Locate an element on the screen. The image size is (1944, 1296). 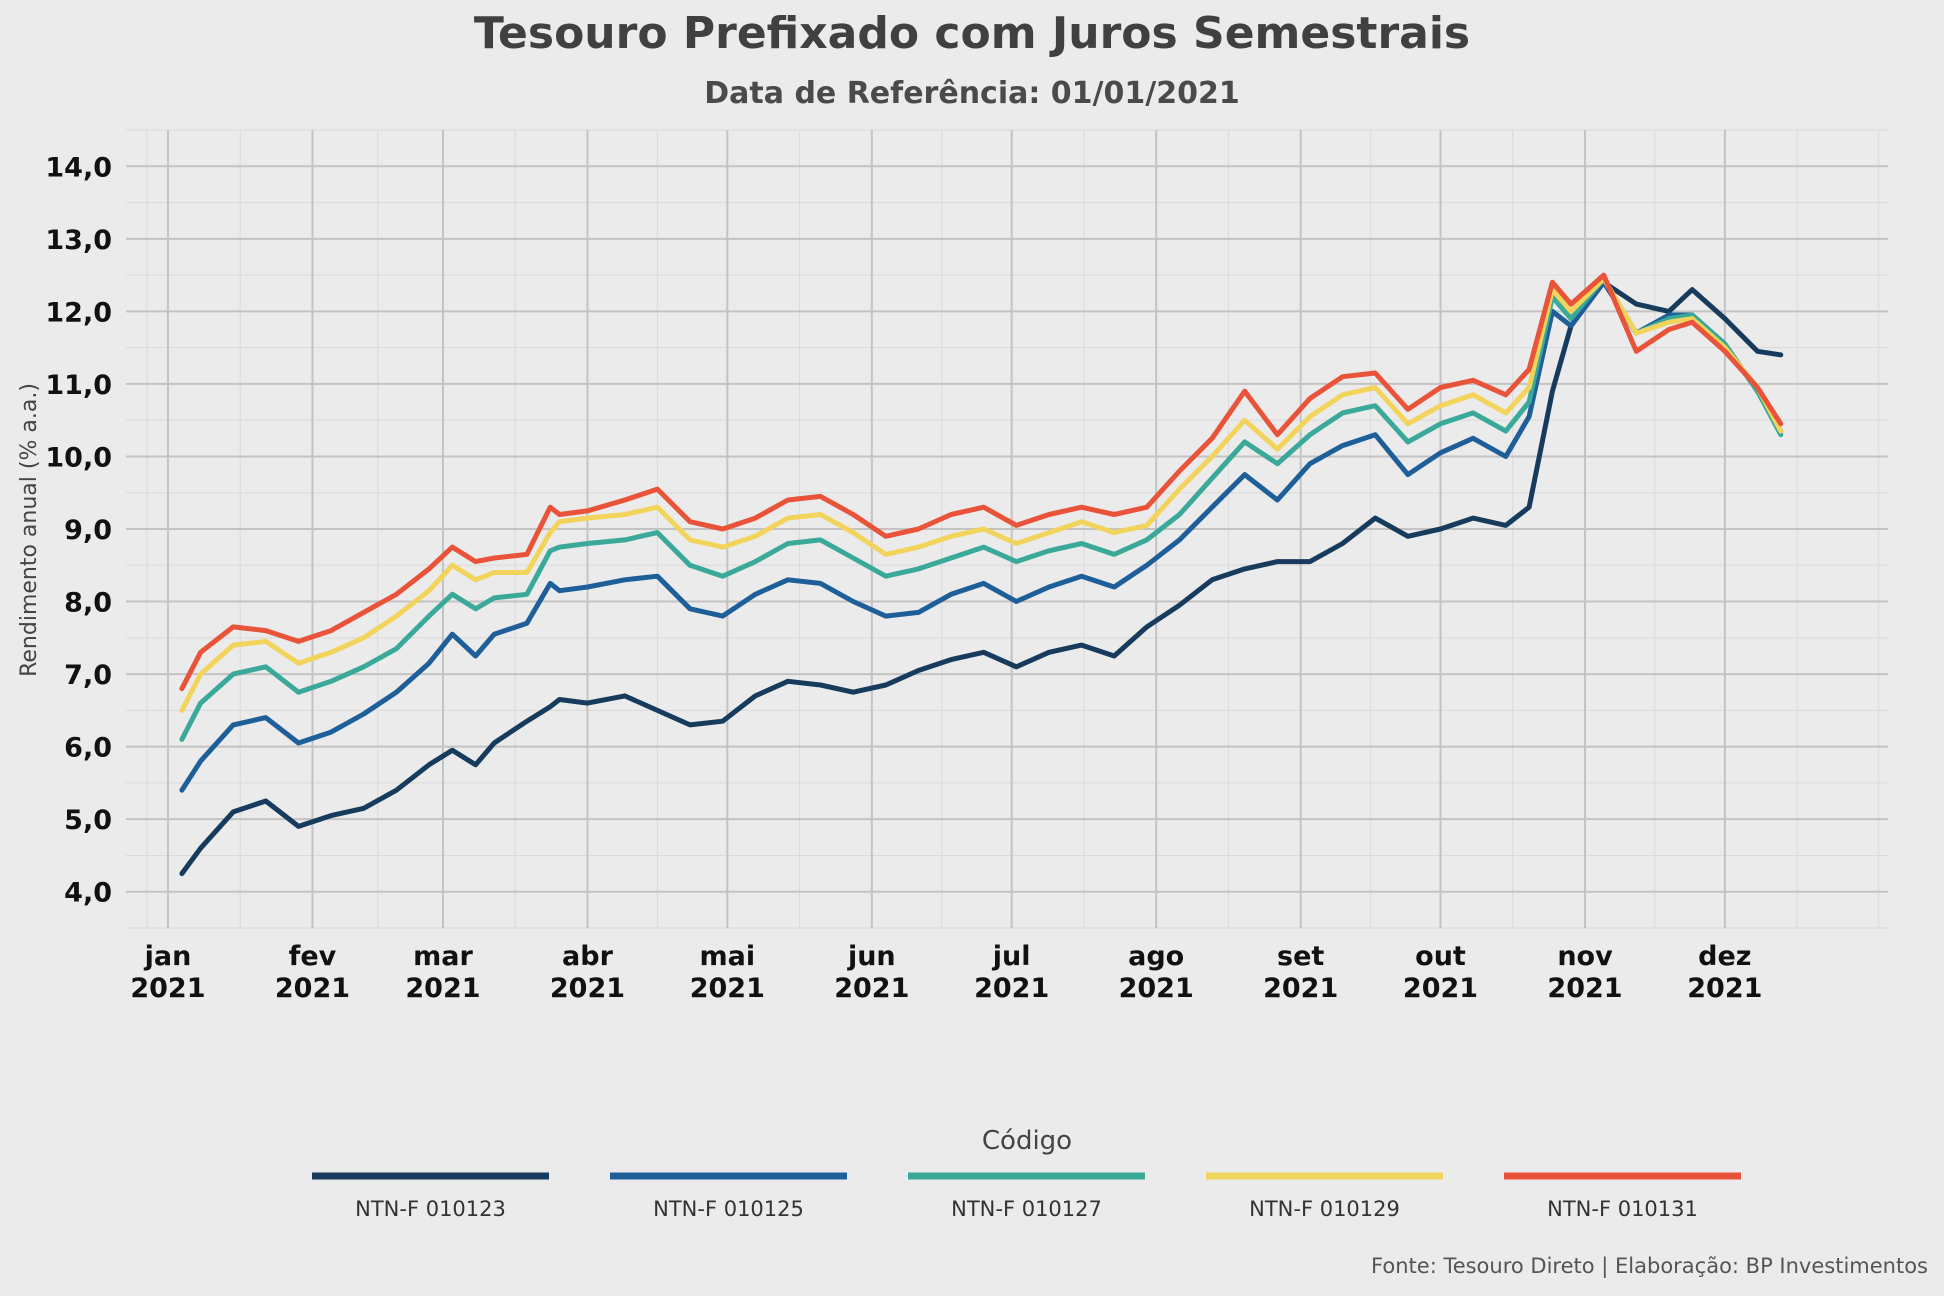
x-tick-label: fev 2021 is located at coordinates (312, 972).